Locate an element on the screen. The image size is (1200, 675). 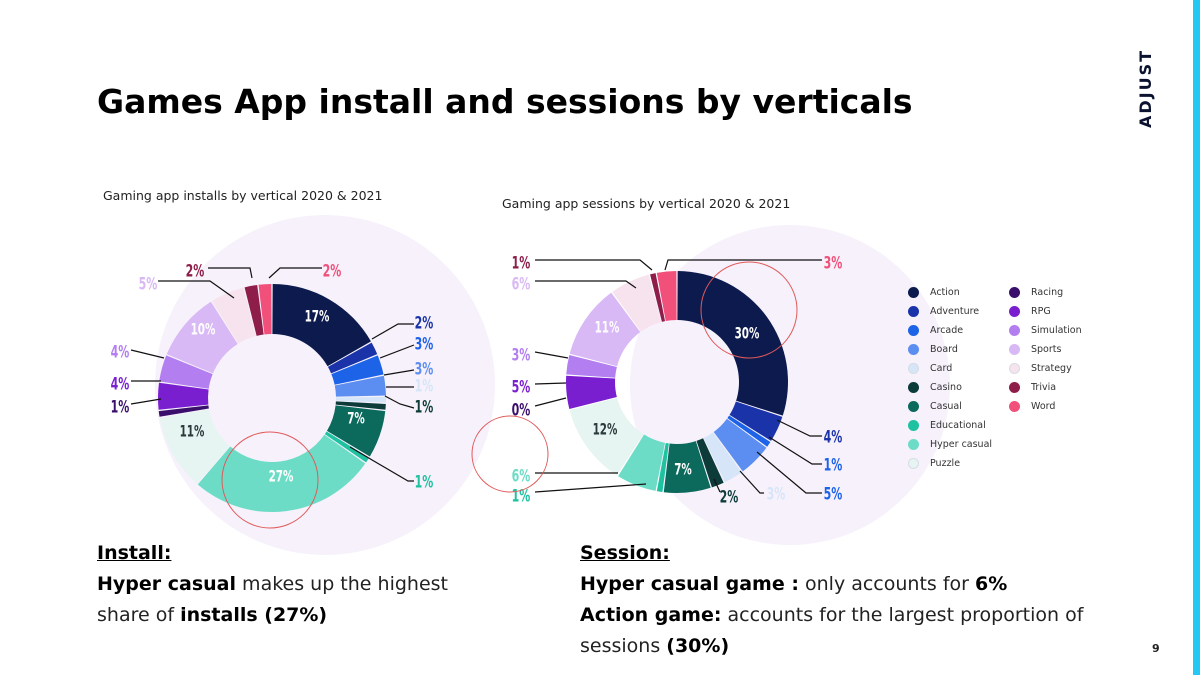
legend-item-educational: Educational is located at coordinates (947, 425).